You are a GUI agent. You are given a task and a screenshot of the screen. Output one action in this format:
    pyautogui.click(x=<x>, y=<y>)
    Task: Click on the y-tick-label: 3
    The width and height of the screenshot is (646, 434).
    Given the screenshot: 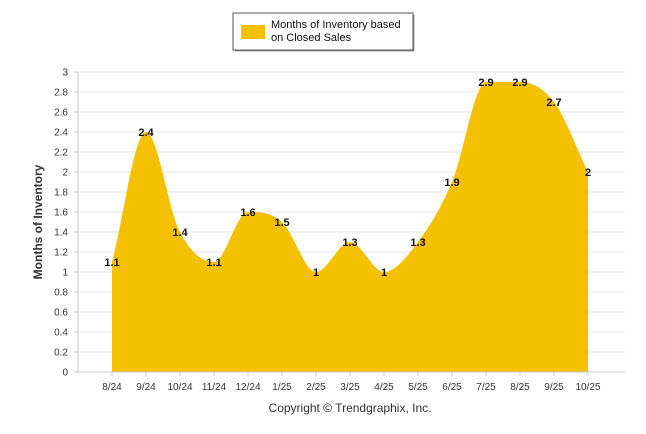 What is the action you would take?
    pyautogui.click(x=65, y=73)
    